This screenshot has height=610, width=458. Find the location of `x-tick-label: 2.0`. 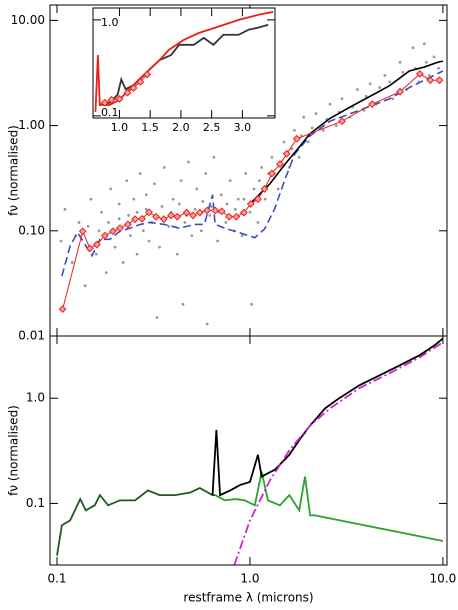

x-tick-label: 2.0 is located at coordinates (181, 127).